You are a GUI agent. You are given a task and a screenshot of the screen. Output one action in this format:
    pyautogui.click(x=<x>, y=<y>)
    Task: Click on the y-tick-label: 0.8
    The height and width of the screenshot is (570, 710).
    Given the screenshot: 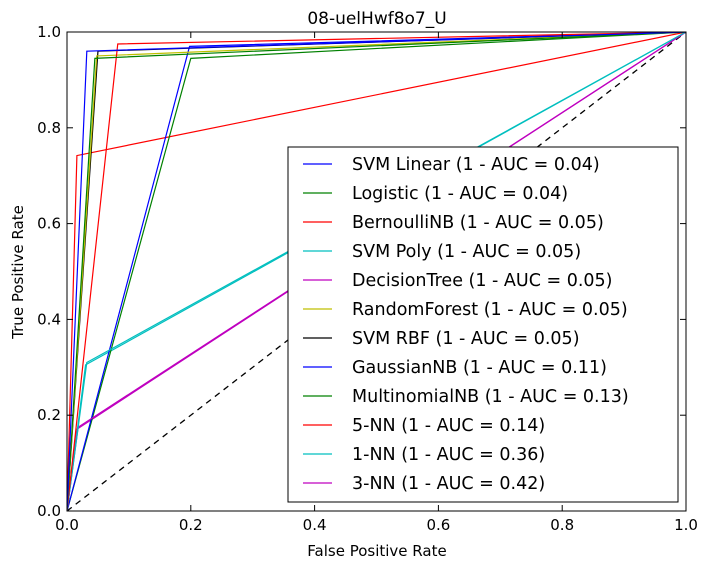 What is the action you would take?
    pyautogui.click(x=49, y=128)
    